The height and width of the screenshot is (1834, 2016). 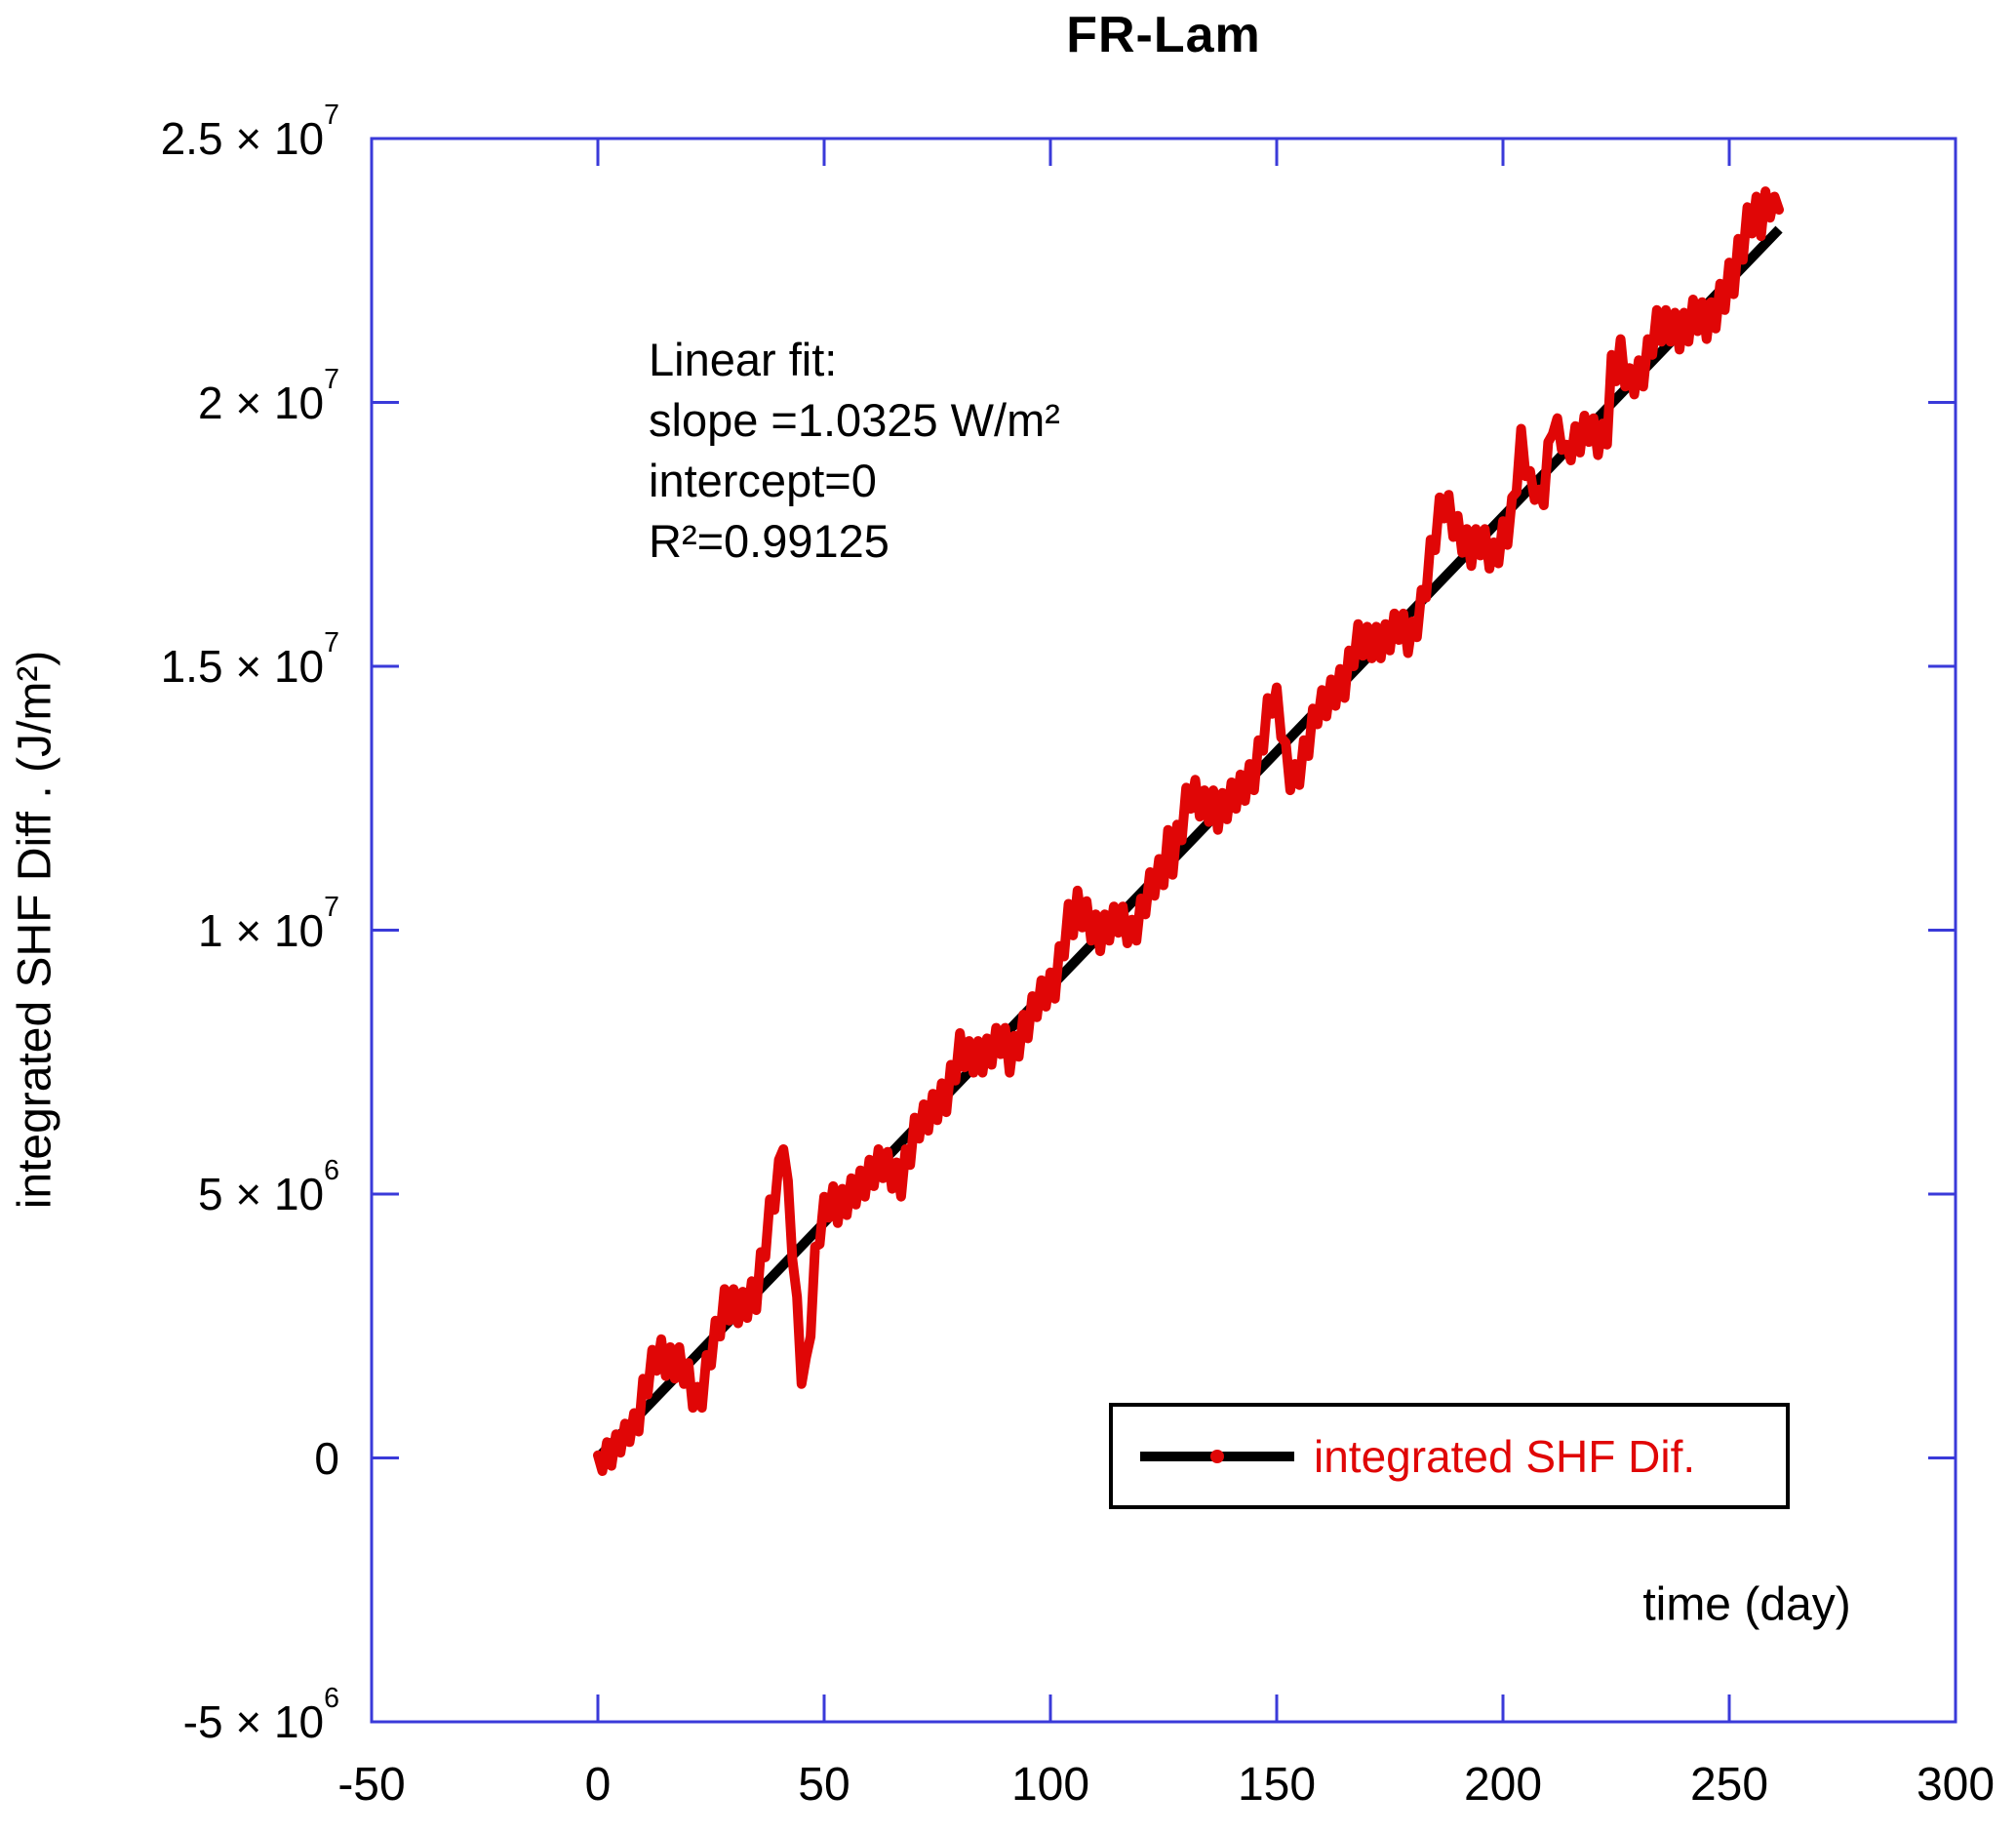 I want to click on fit-annotation-line-3: intercept=0, so click(x=763, y=480).